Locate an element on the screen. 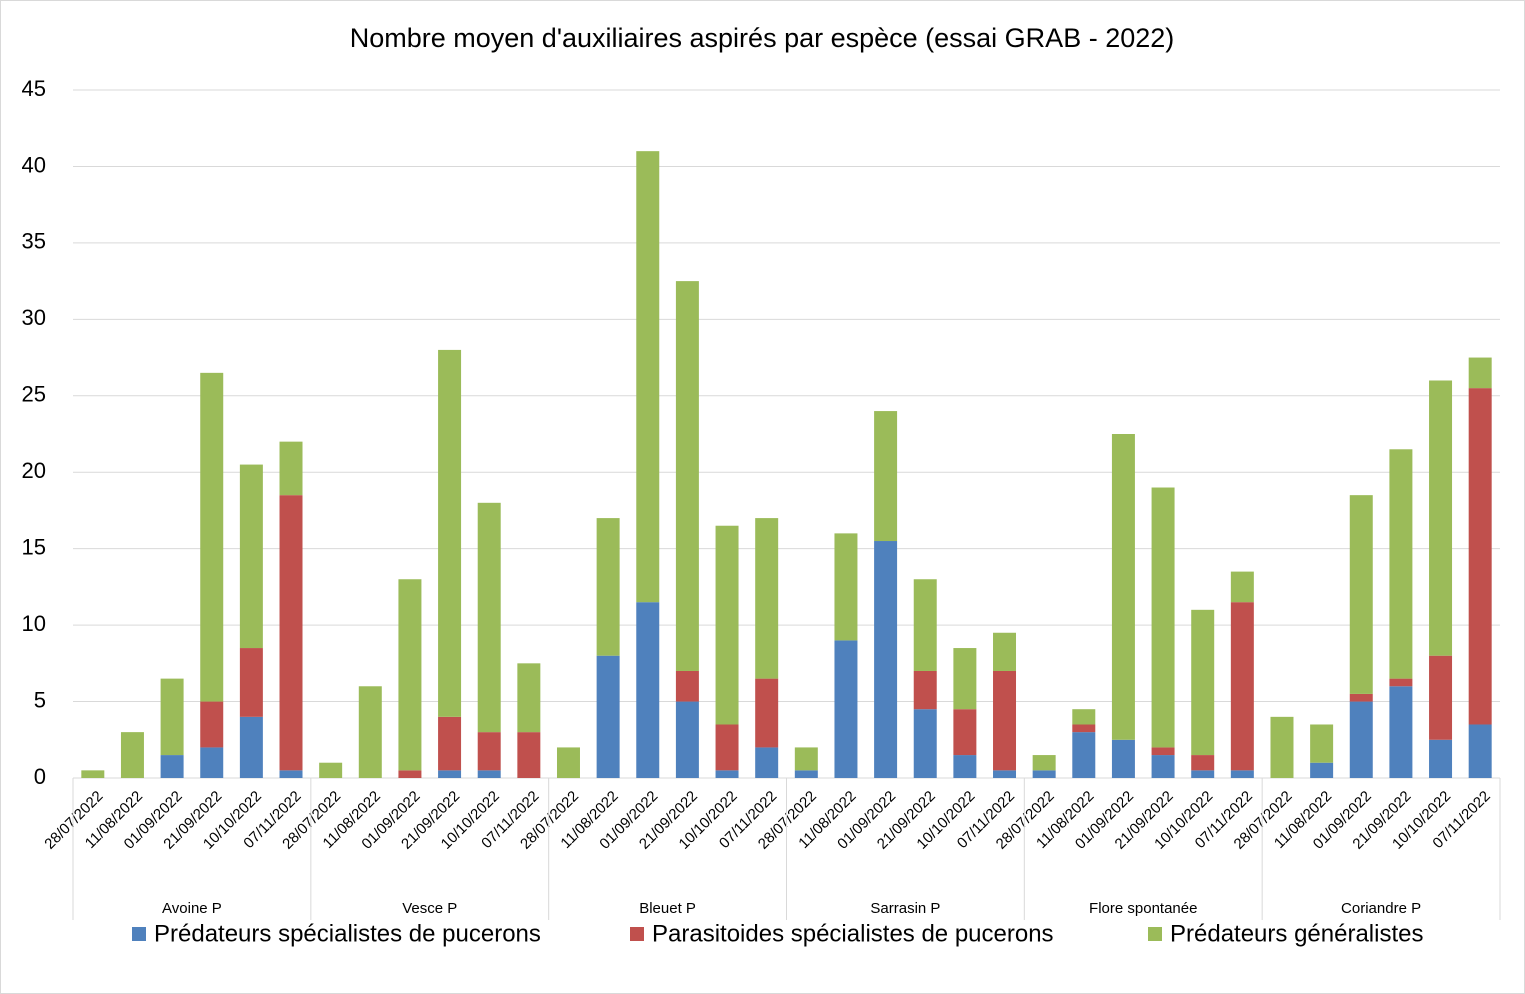 This screenshot has height=994, width=1525. group-label: Coriandre P is located at coordinates (1381, 908).